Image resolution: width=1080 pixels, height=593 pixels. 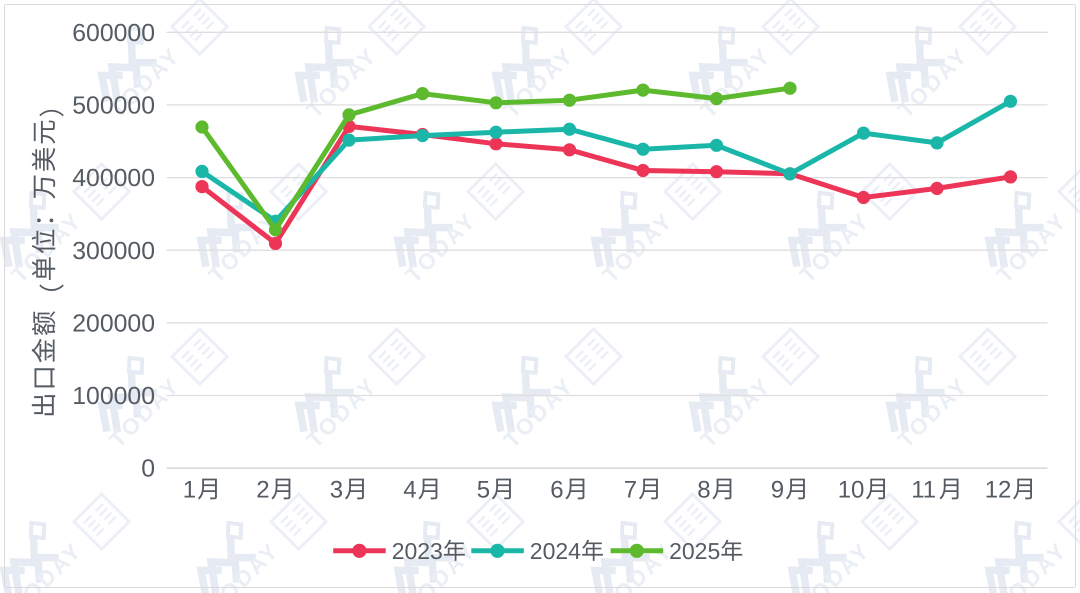 I want to click on svg-text: 300000, so click(x=113, y=251).